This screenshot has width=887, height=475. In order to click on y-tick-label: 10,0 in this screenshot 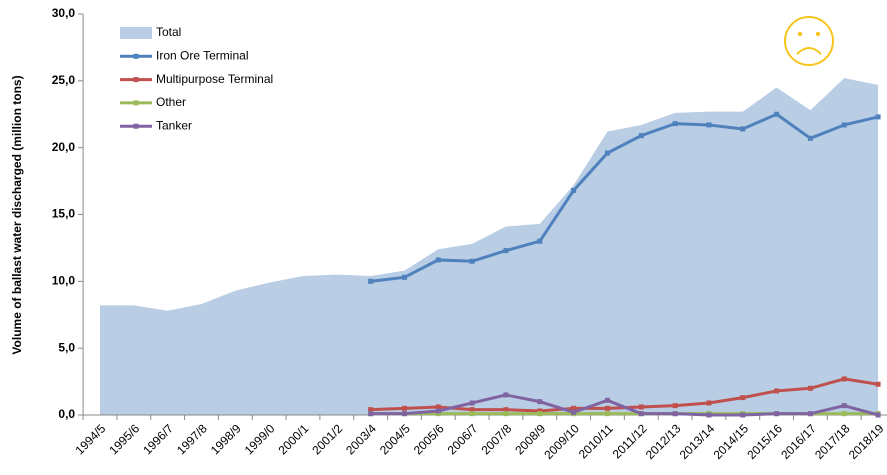, I will do `click(64, 281)`.